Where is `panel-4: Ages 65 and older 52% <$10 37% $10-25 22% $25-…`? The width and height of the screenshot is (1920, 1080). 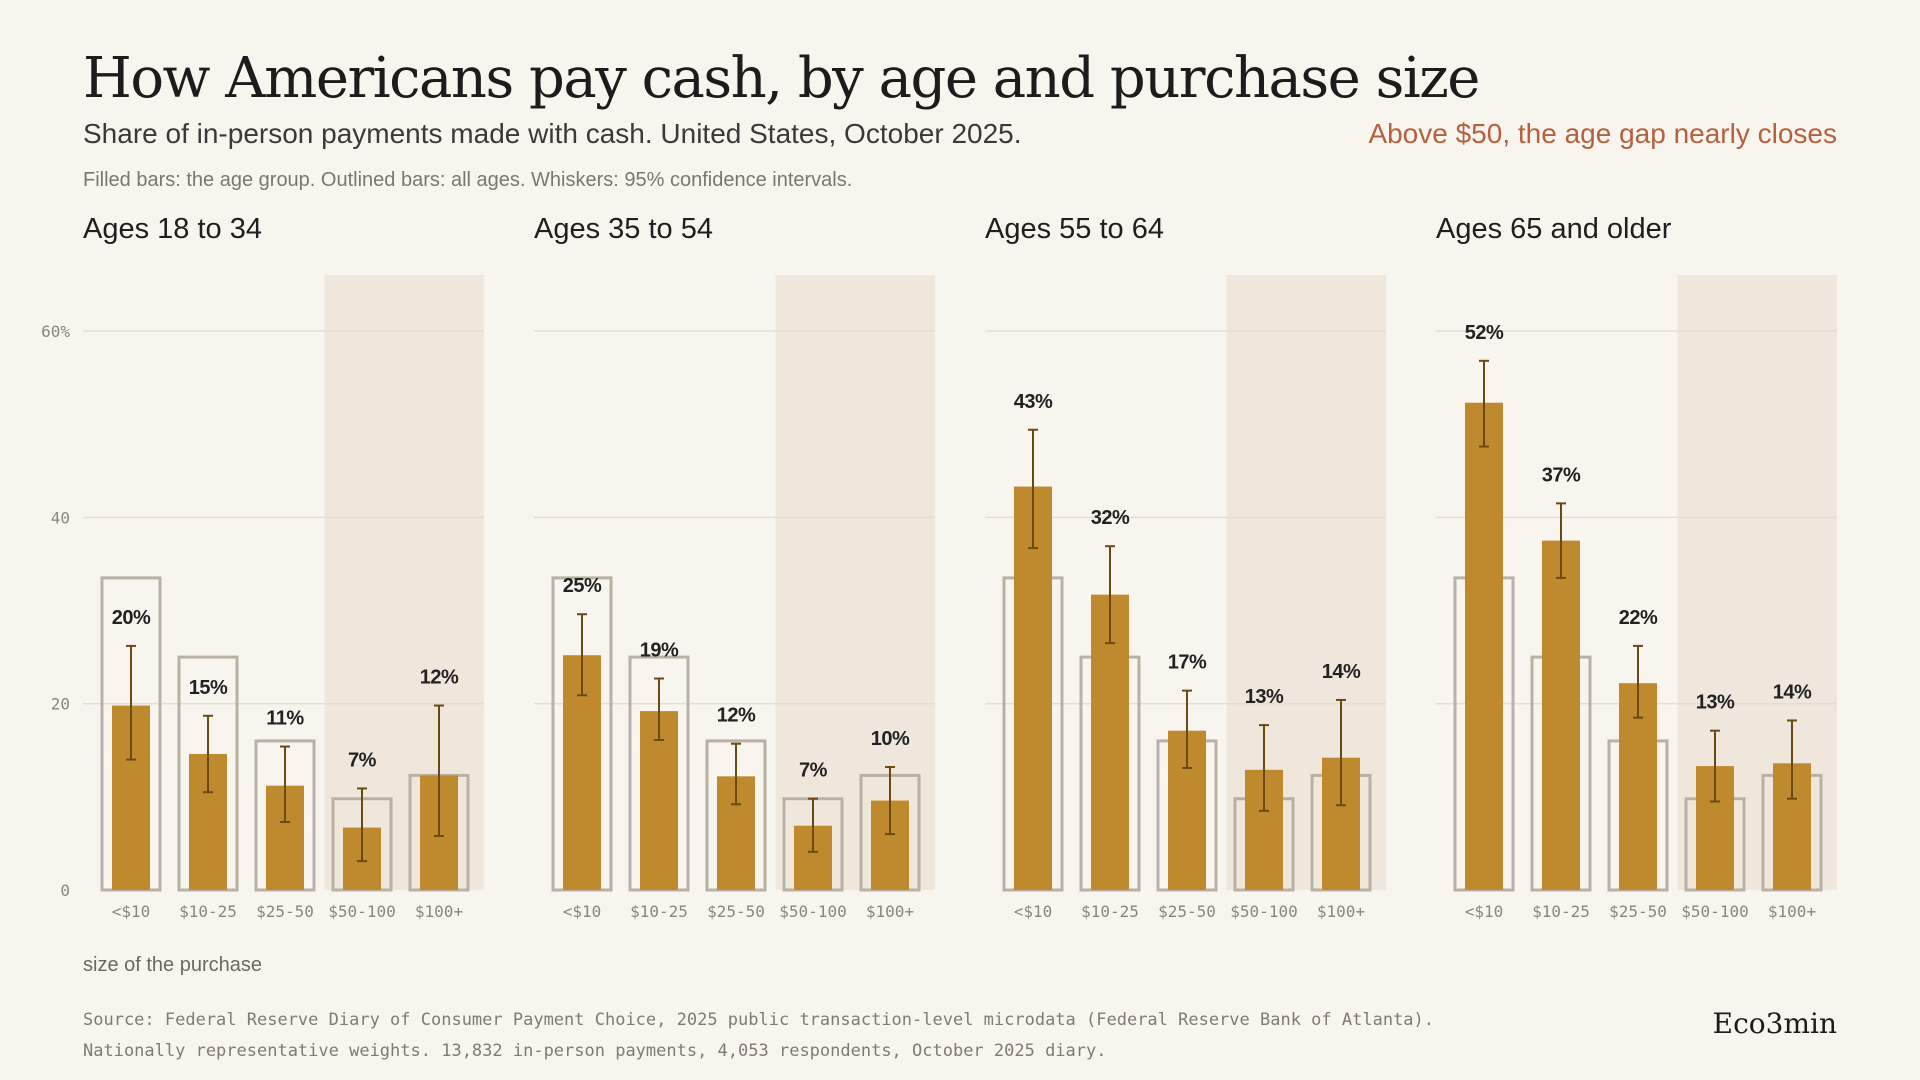 panel-4: Ages 65 and older 52% <$10 37% $10-25 22% $25-… is located at coordinates (1636, 567).